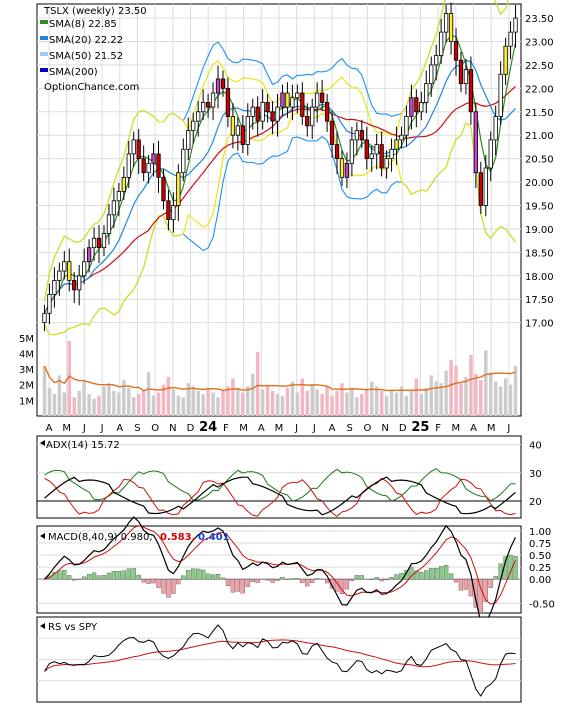  Describe the element at coordinates (95, 11) in the screenshot. I see `chart-title: TSLX (weekly) 23.50` at that location.